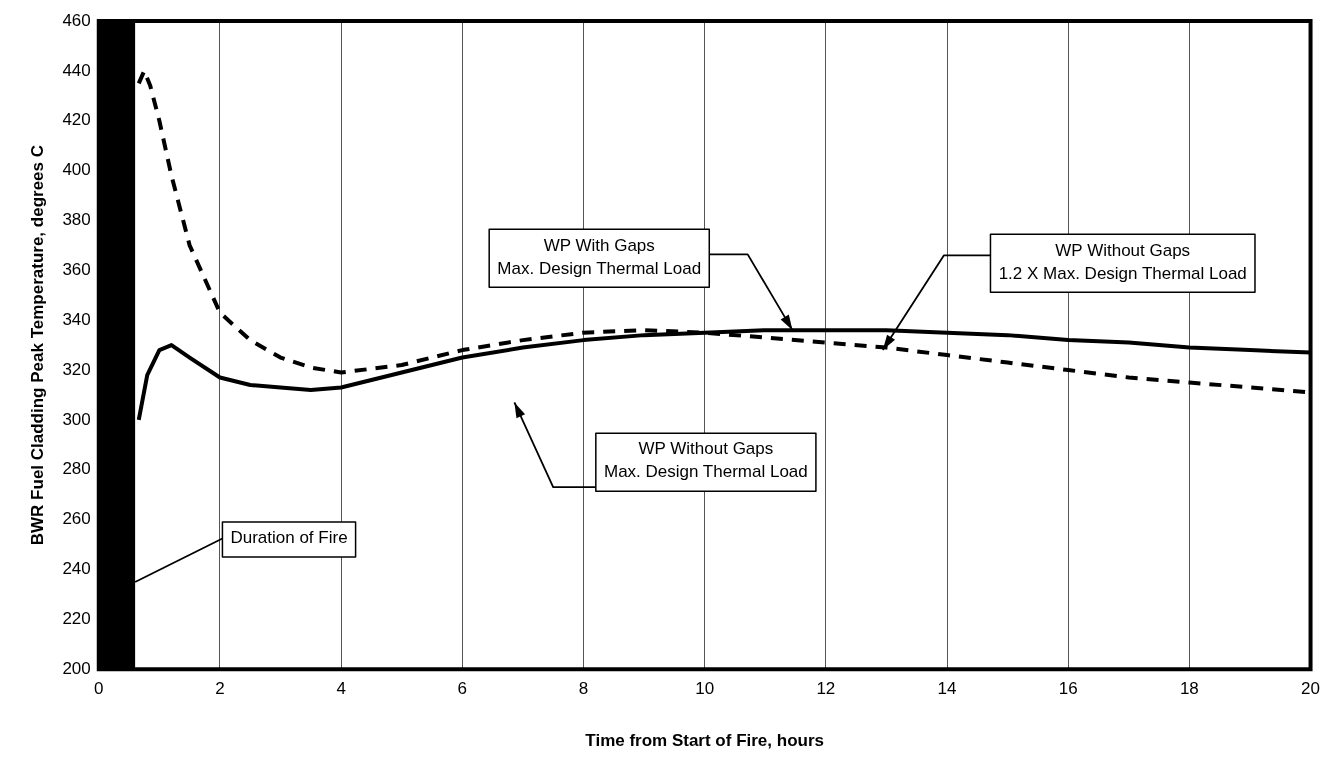 This screenshot has width=1330, height=764. I want to click on y-tick-label: 280, so click(76, 469).